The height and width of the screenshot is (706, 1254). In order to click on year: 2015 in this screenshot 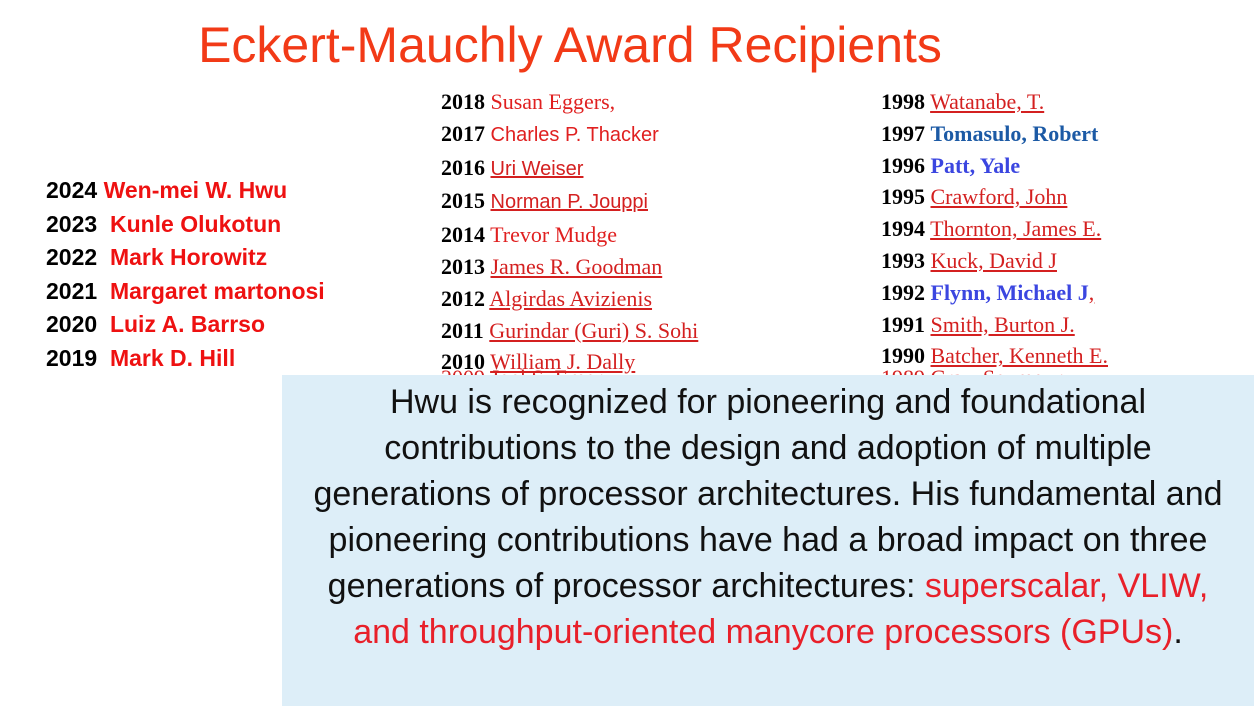, I will do `click(463, 201)`.